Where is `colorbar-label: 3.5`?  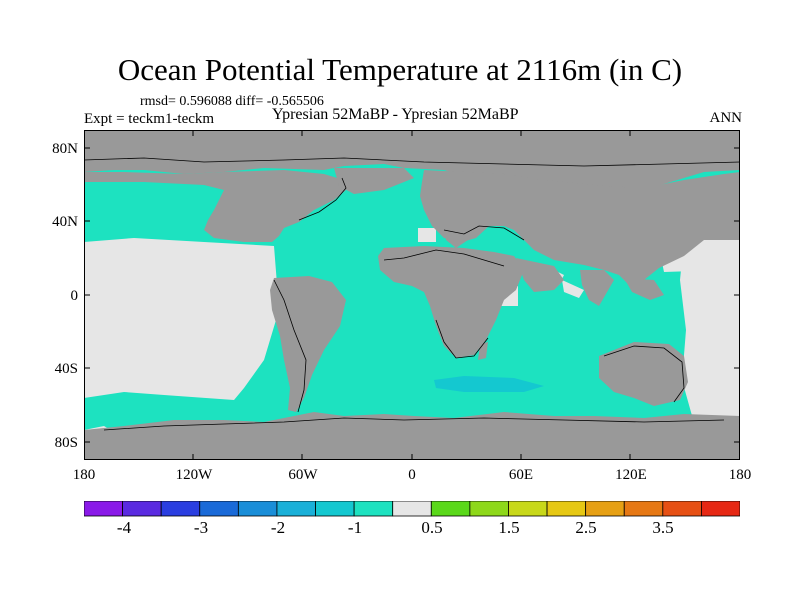 colorbar-label: 3.5 is located at coordinates (663, 527).